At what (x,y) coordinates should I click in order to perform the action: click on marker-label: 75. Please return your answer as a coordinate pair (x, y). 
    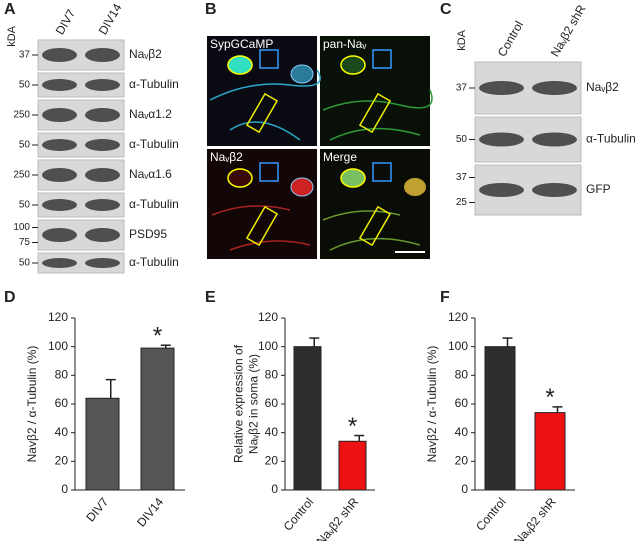
    Looking at the image, I should click on (25, 242).